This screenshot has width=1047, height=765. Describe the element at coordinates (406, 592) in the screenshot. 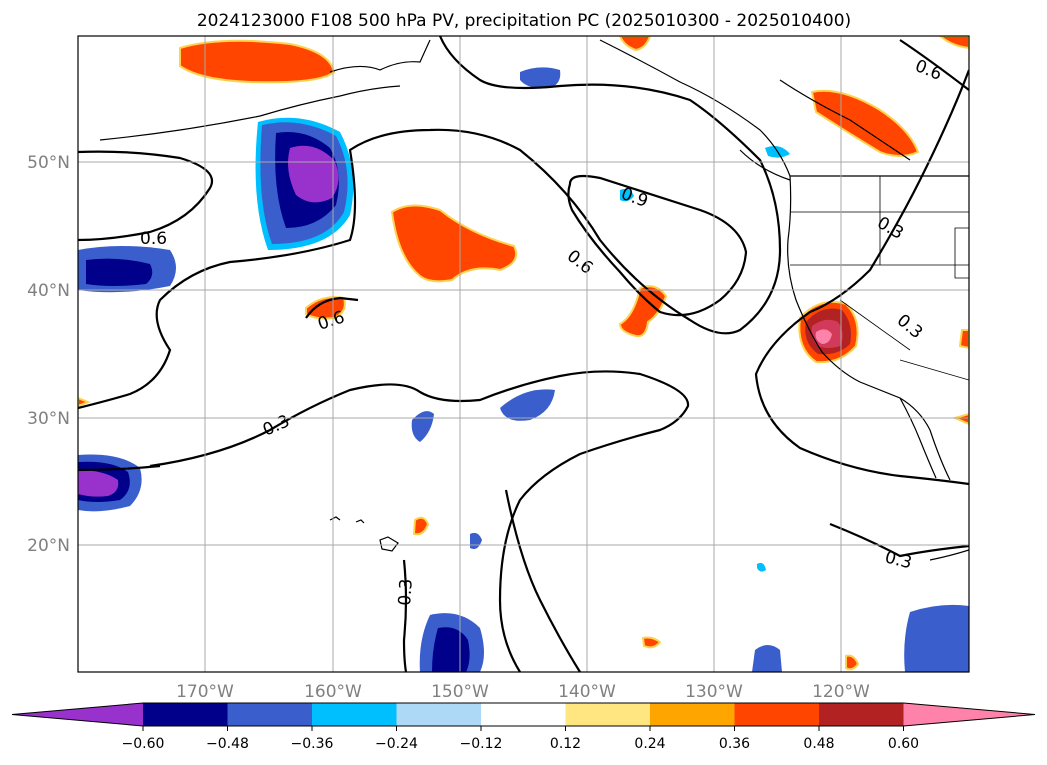

I see `contour-label: 0.3` at that location.